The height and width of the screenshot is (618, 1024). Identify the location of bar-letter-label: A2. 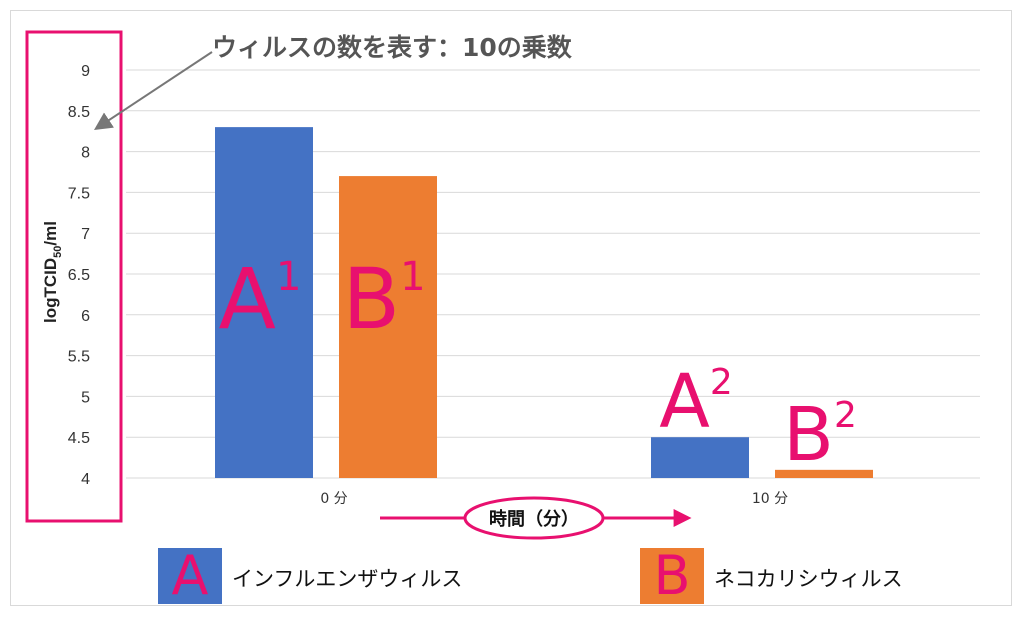
(696, 402).